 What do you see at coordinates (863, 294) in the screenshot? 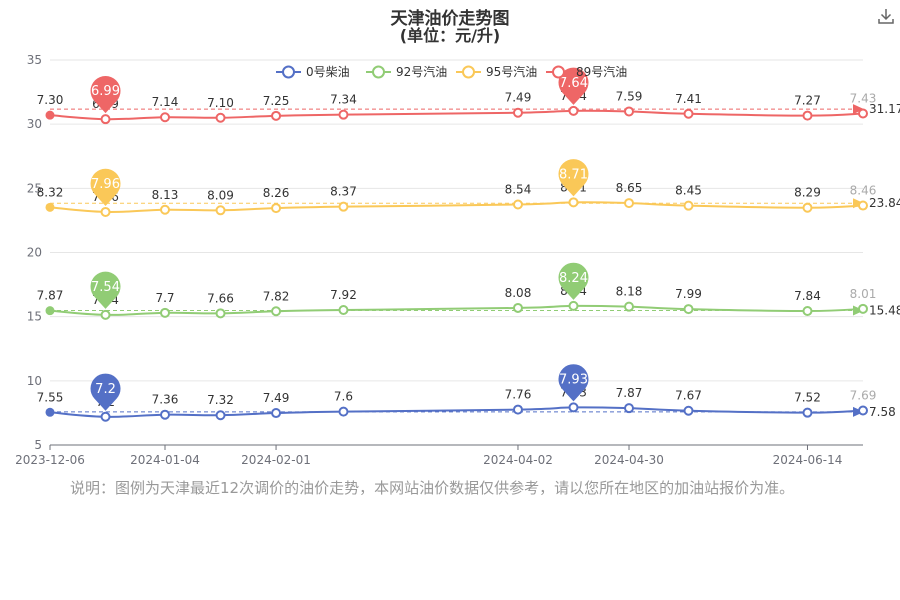
I see `series-1-value-label: 8.01` at bounding box center [863, 294].